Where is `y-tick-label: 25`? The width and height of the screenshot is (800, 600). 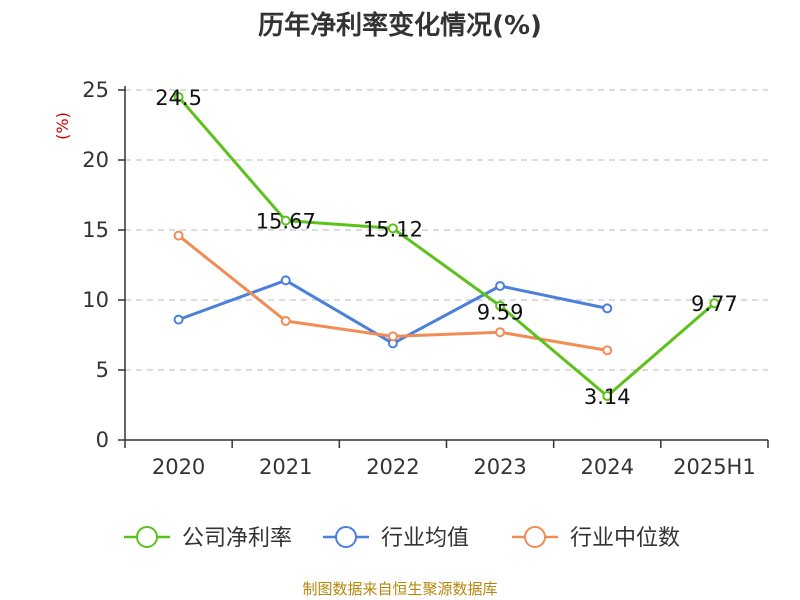 y-tick-label: 25 is located at coordinates (95, 90).